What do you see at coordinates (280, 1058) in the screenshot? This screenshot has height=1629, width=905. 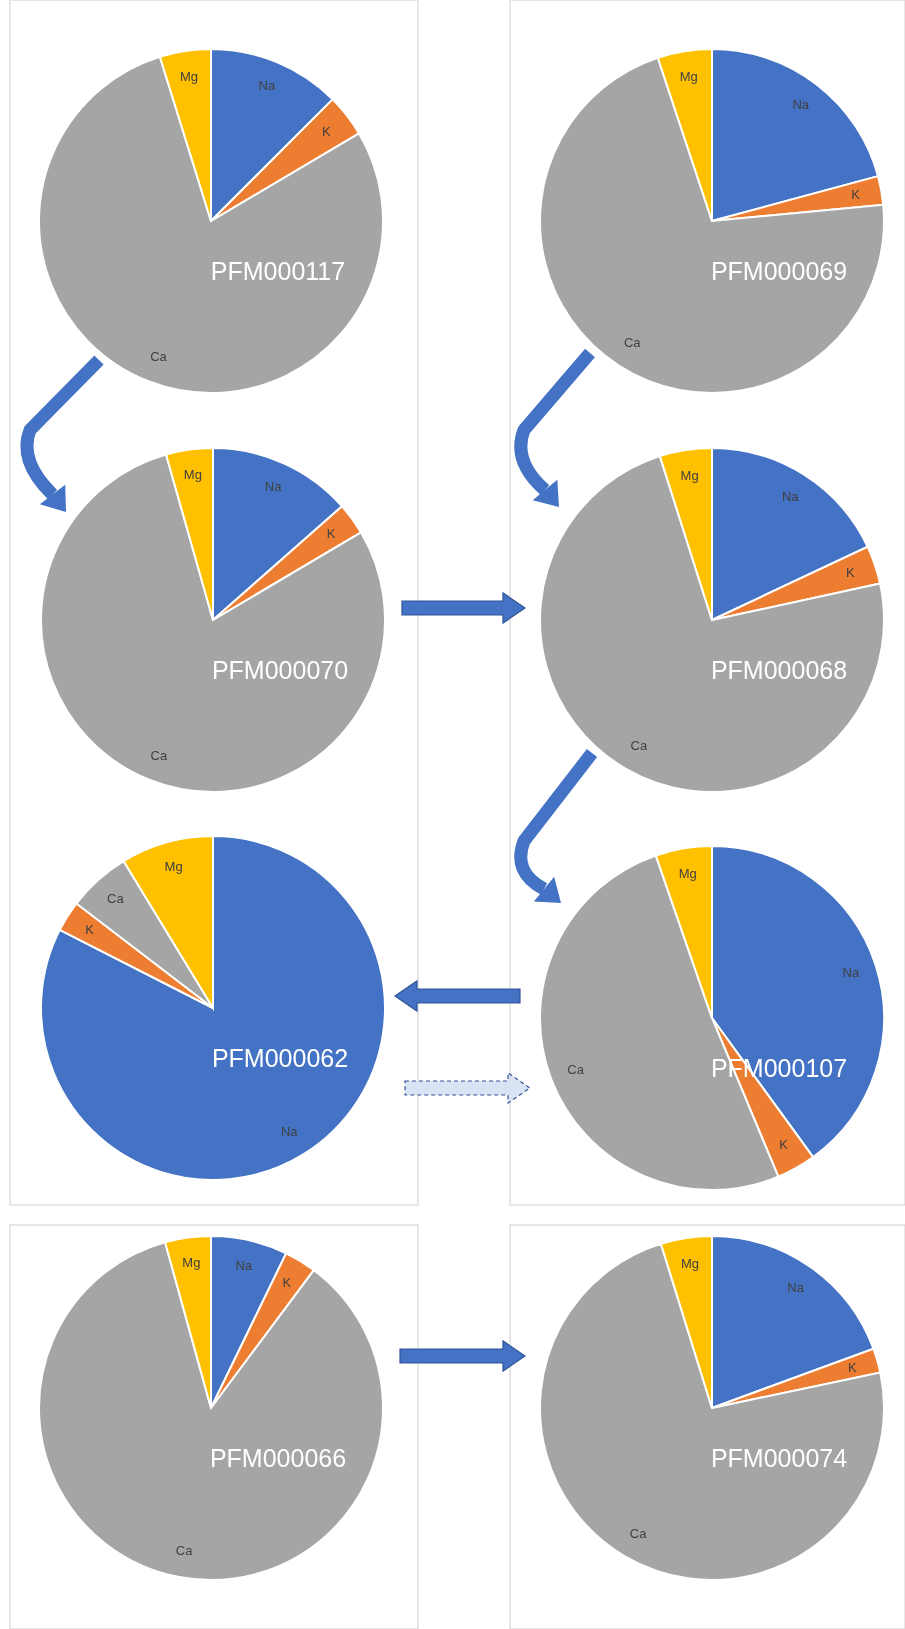 I see `text: PFM000062` at bounding box center [280, 1058].